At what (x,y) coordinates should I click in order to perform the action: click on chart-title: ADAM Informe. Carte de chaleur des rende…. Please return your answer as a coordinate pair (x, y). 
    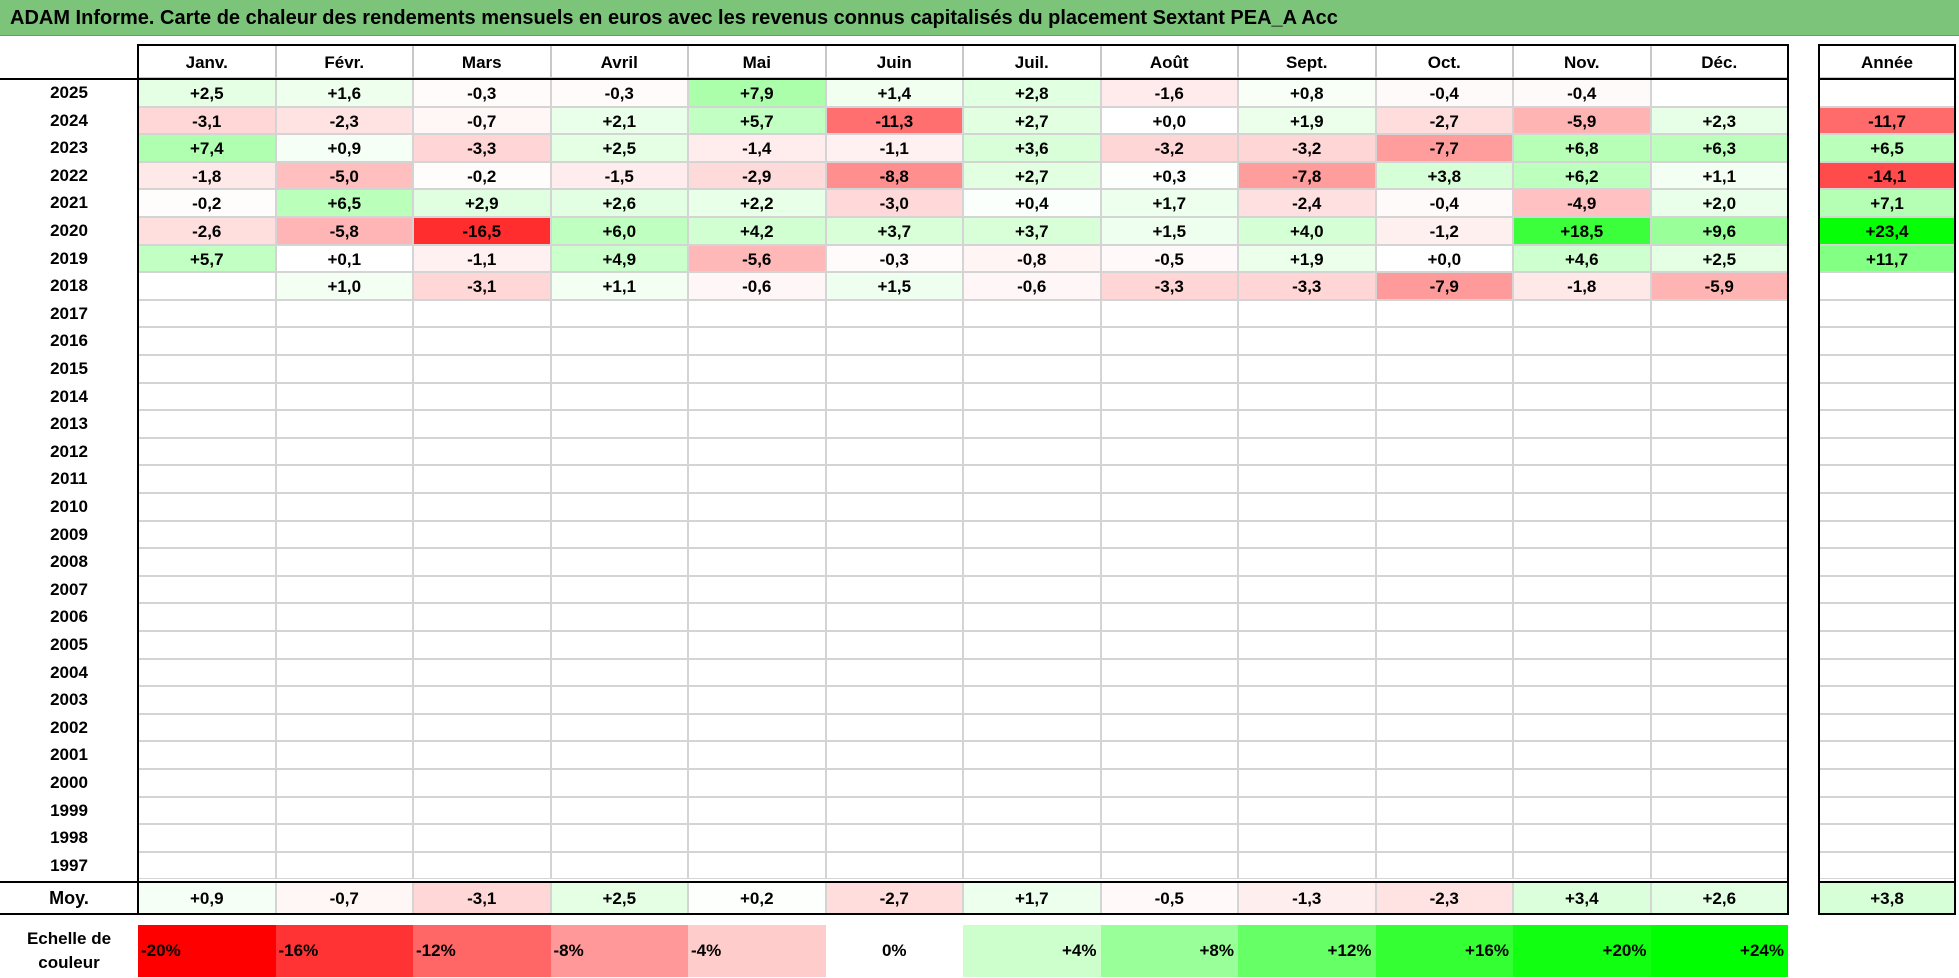
    Looking at the image, I should click on (979, 18).